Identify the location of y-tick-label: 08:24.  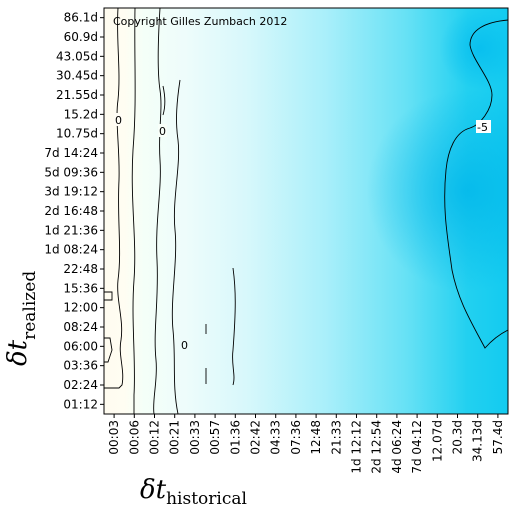
(80, 327).